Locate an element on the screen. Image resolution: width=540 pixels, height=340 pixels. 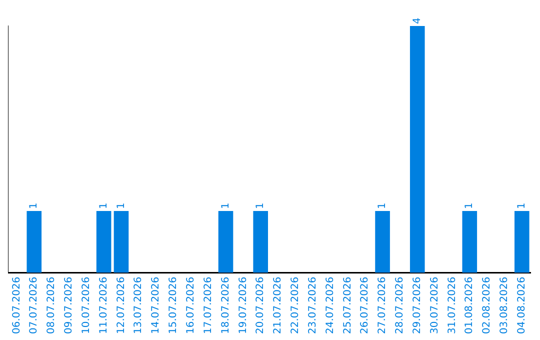
x-tick-label: 19.07.2026 is located at coordinates (243, 305).